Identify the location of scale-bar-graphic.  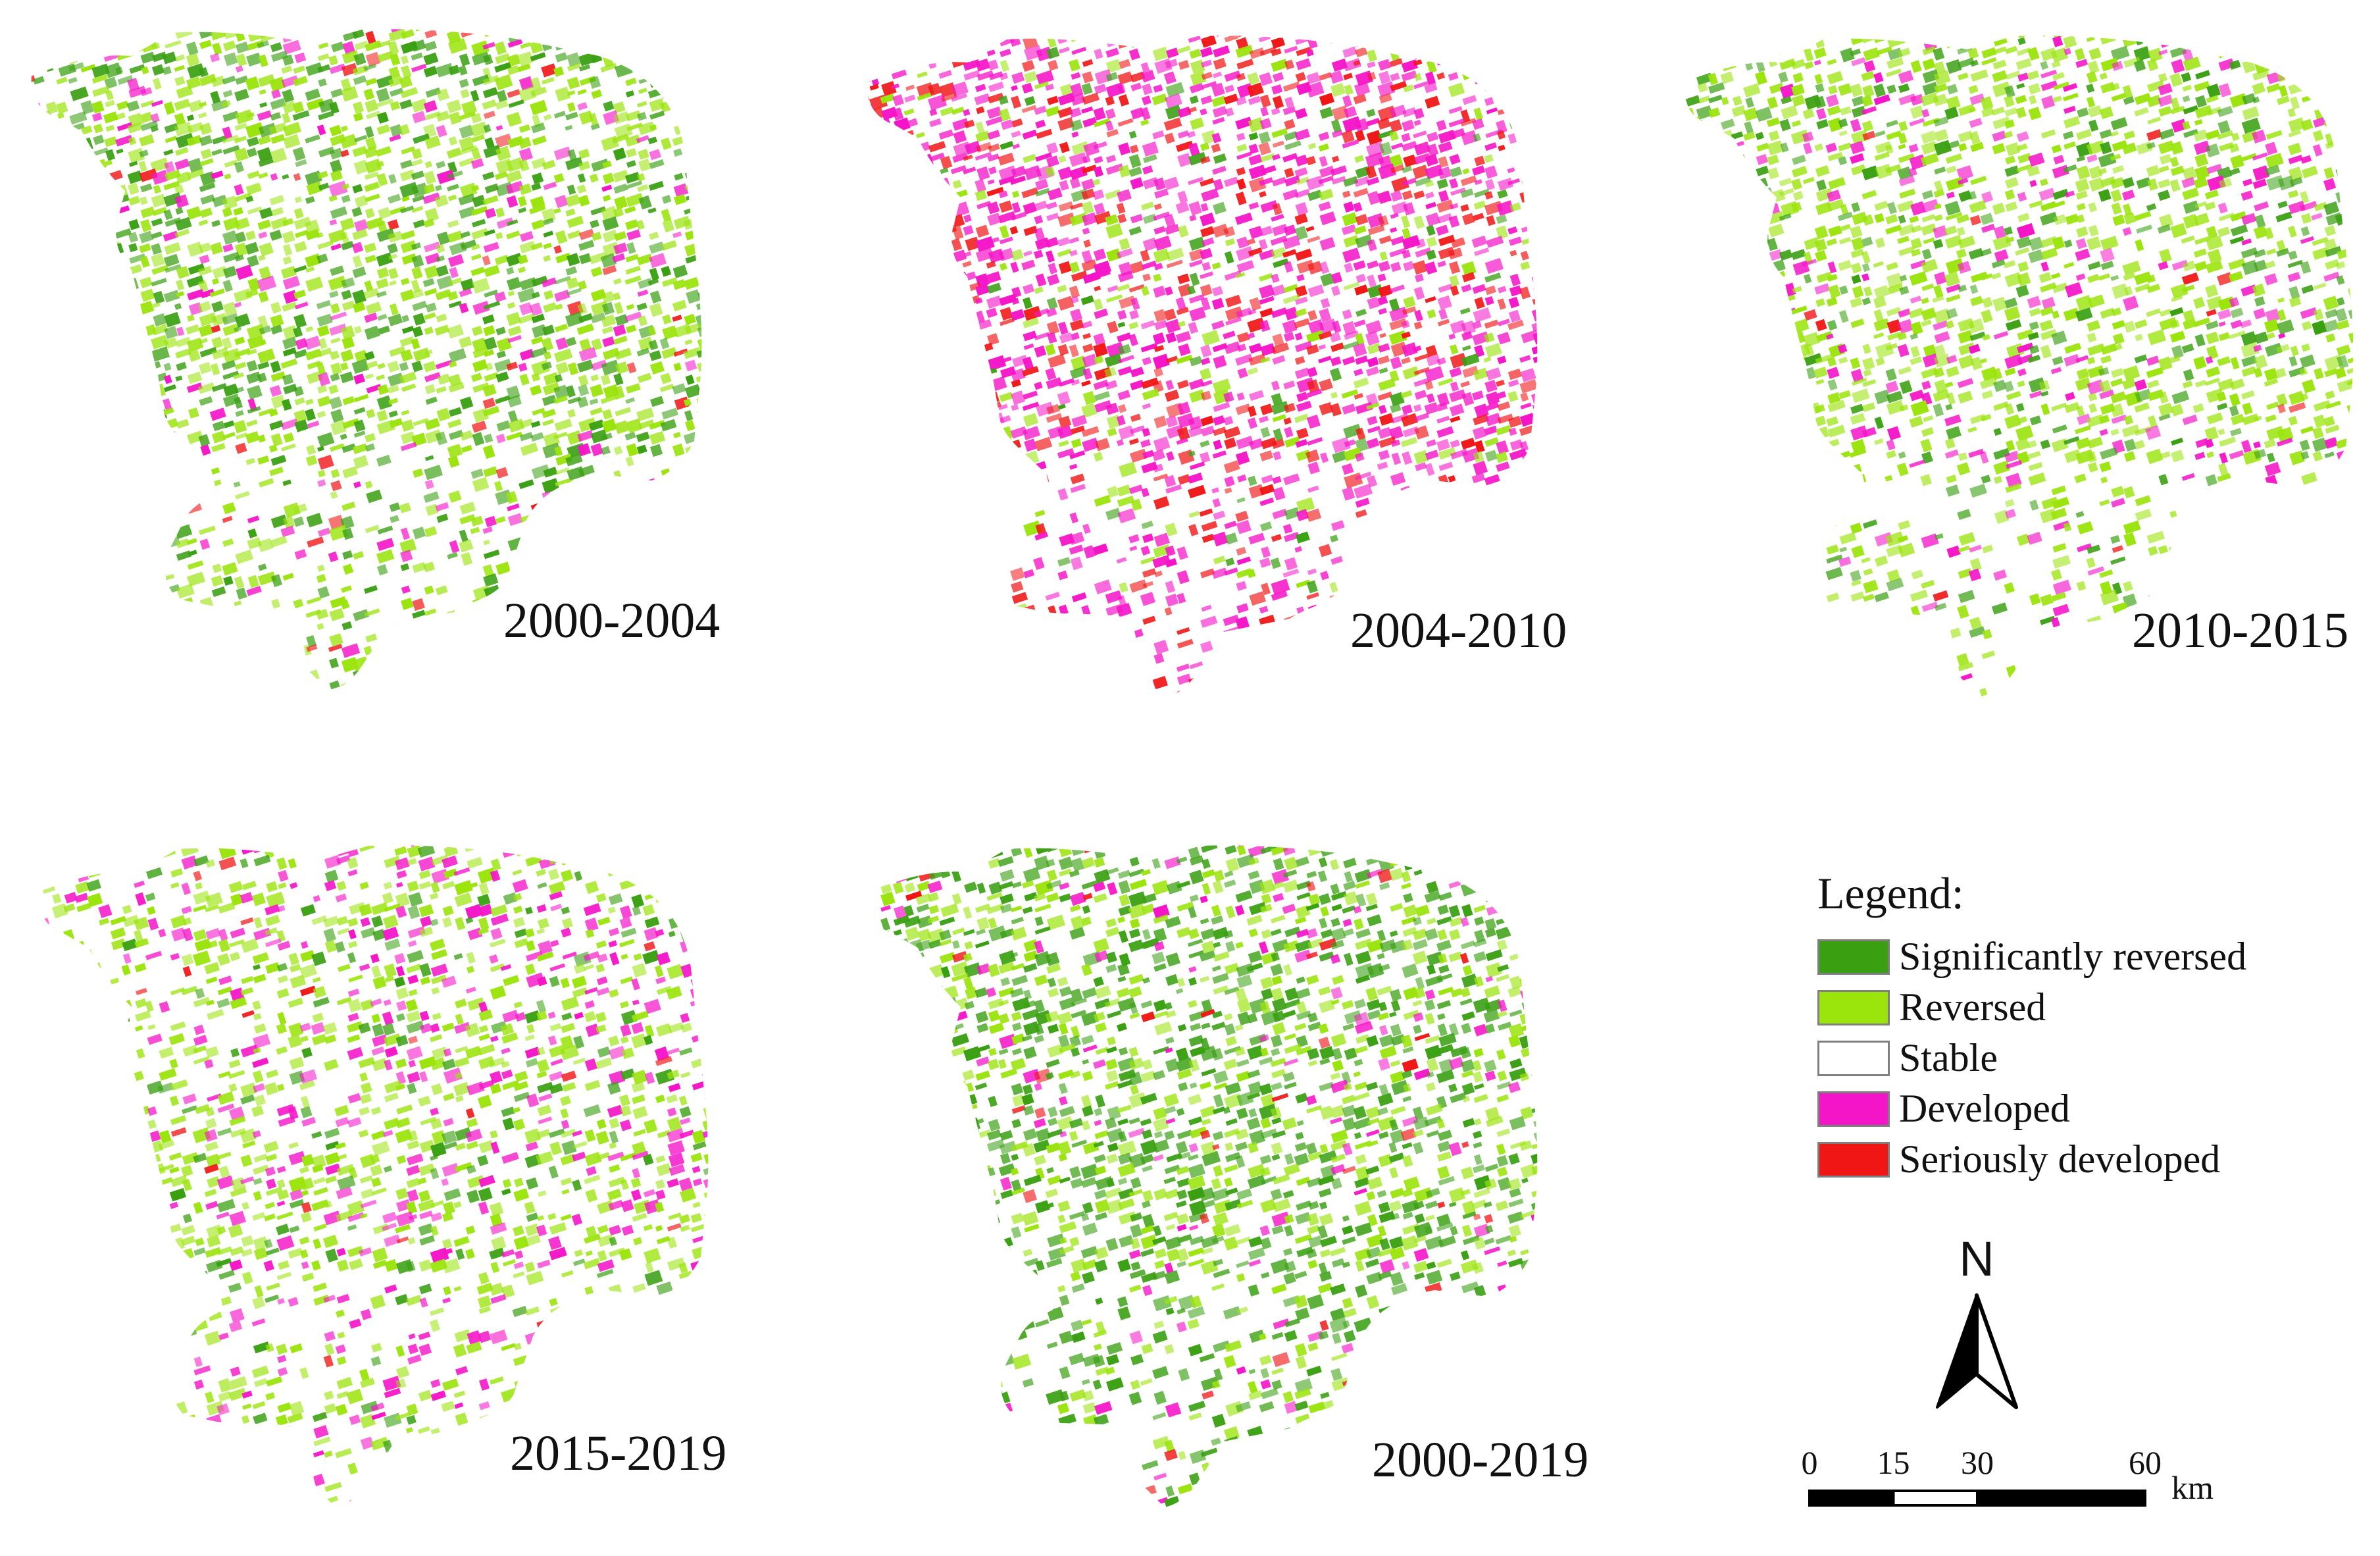
(1977, 1498).